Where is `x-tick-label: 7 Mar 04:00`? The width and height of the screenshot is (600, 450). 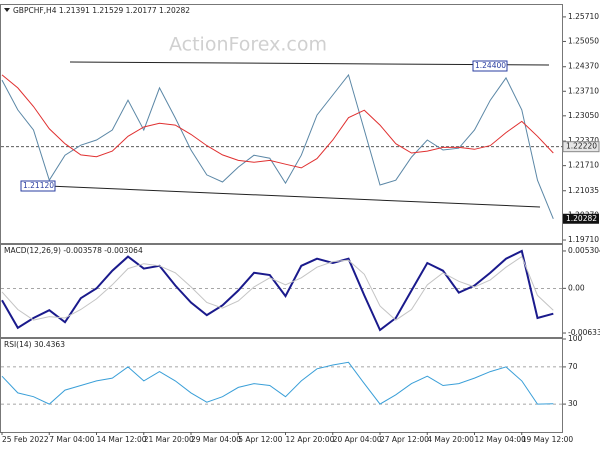
x-tick-label: 7 Mar 04:00 is located at coordinates (72, 439).